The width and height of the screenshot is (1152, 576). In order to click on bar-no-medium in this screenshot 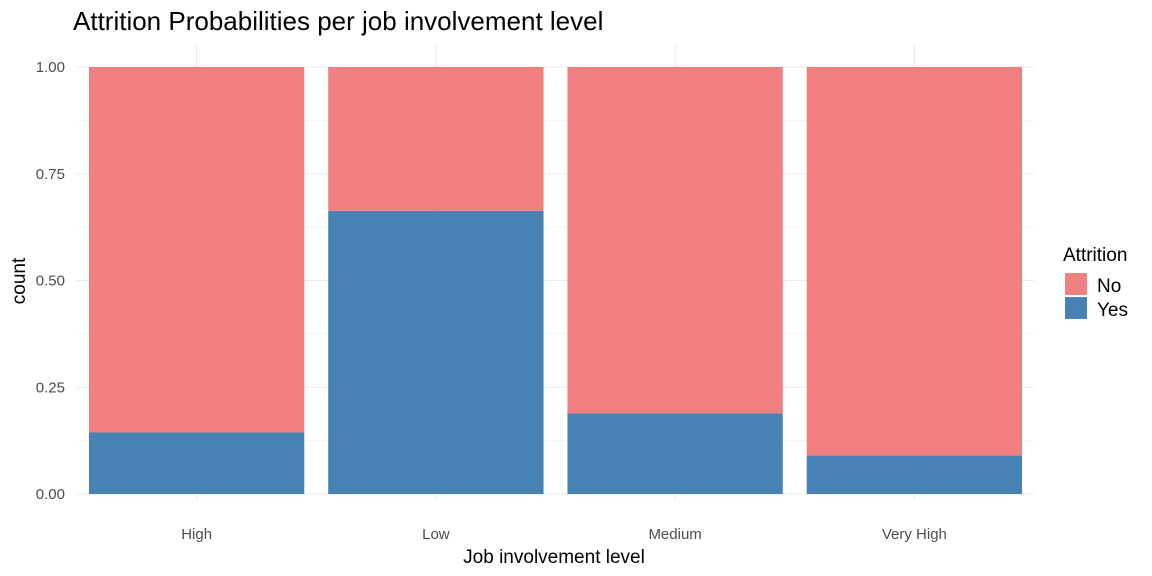, I will do `click(675, 240)`.